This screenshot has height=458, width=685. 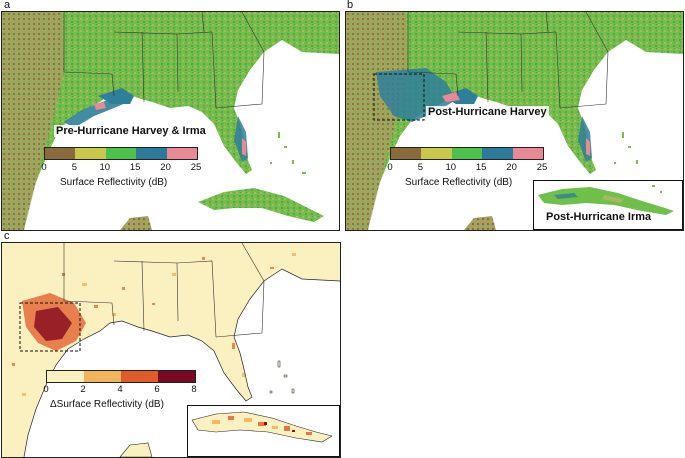 I want to click on panel-b-tick: 15, so click(x=481, y=167).